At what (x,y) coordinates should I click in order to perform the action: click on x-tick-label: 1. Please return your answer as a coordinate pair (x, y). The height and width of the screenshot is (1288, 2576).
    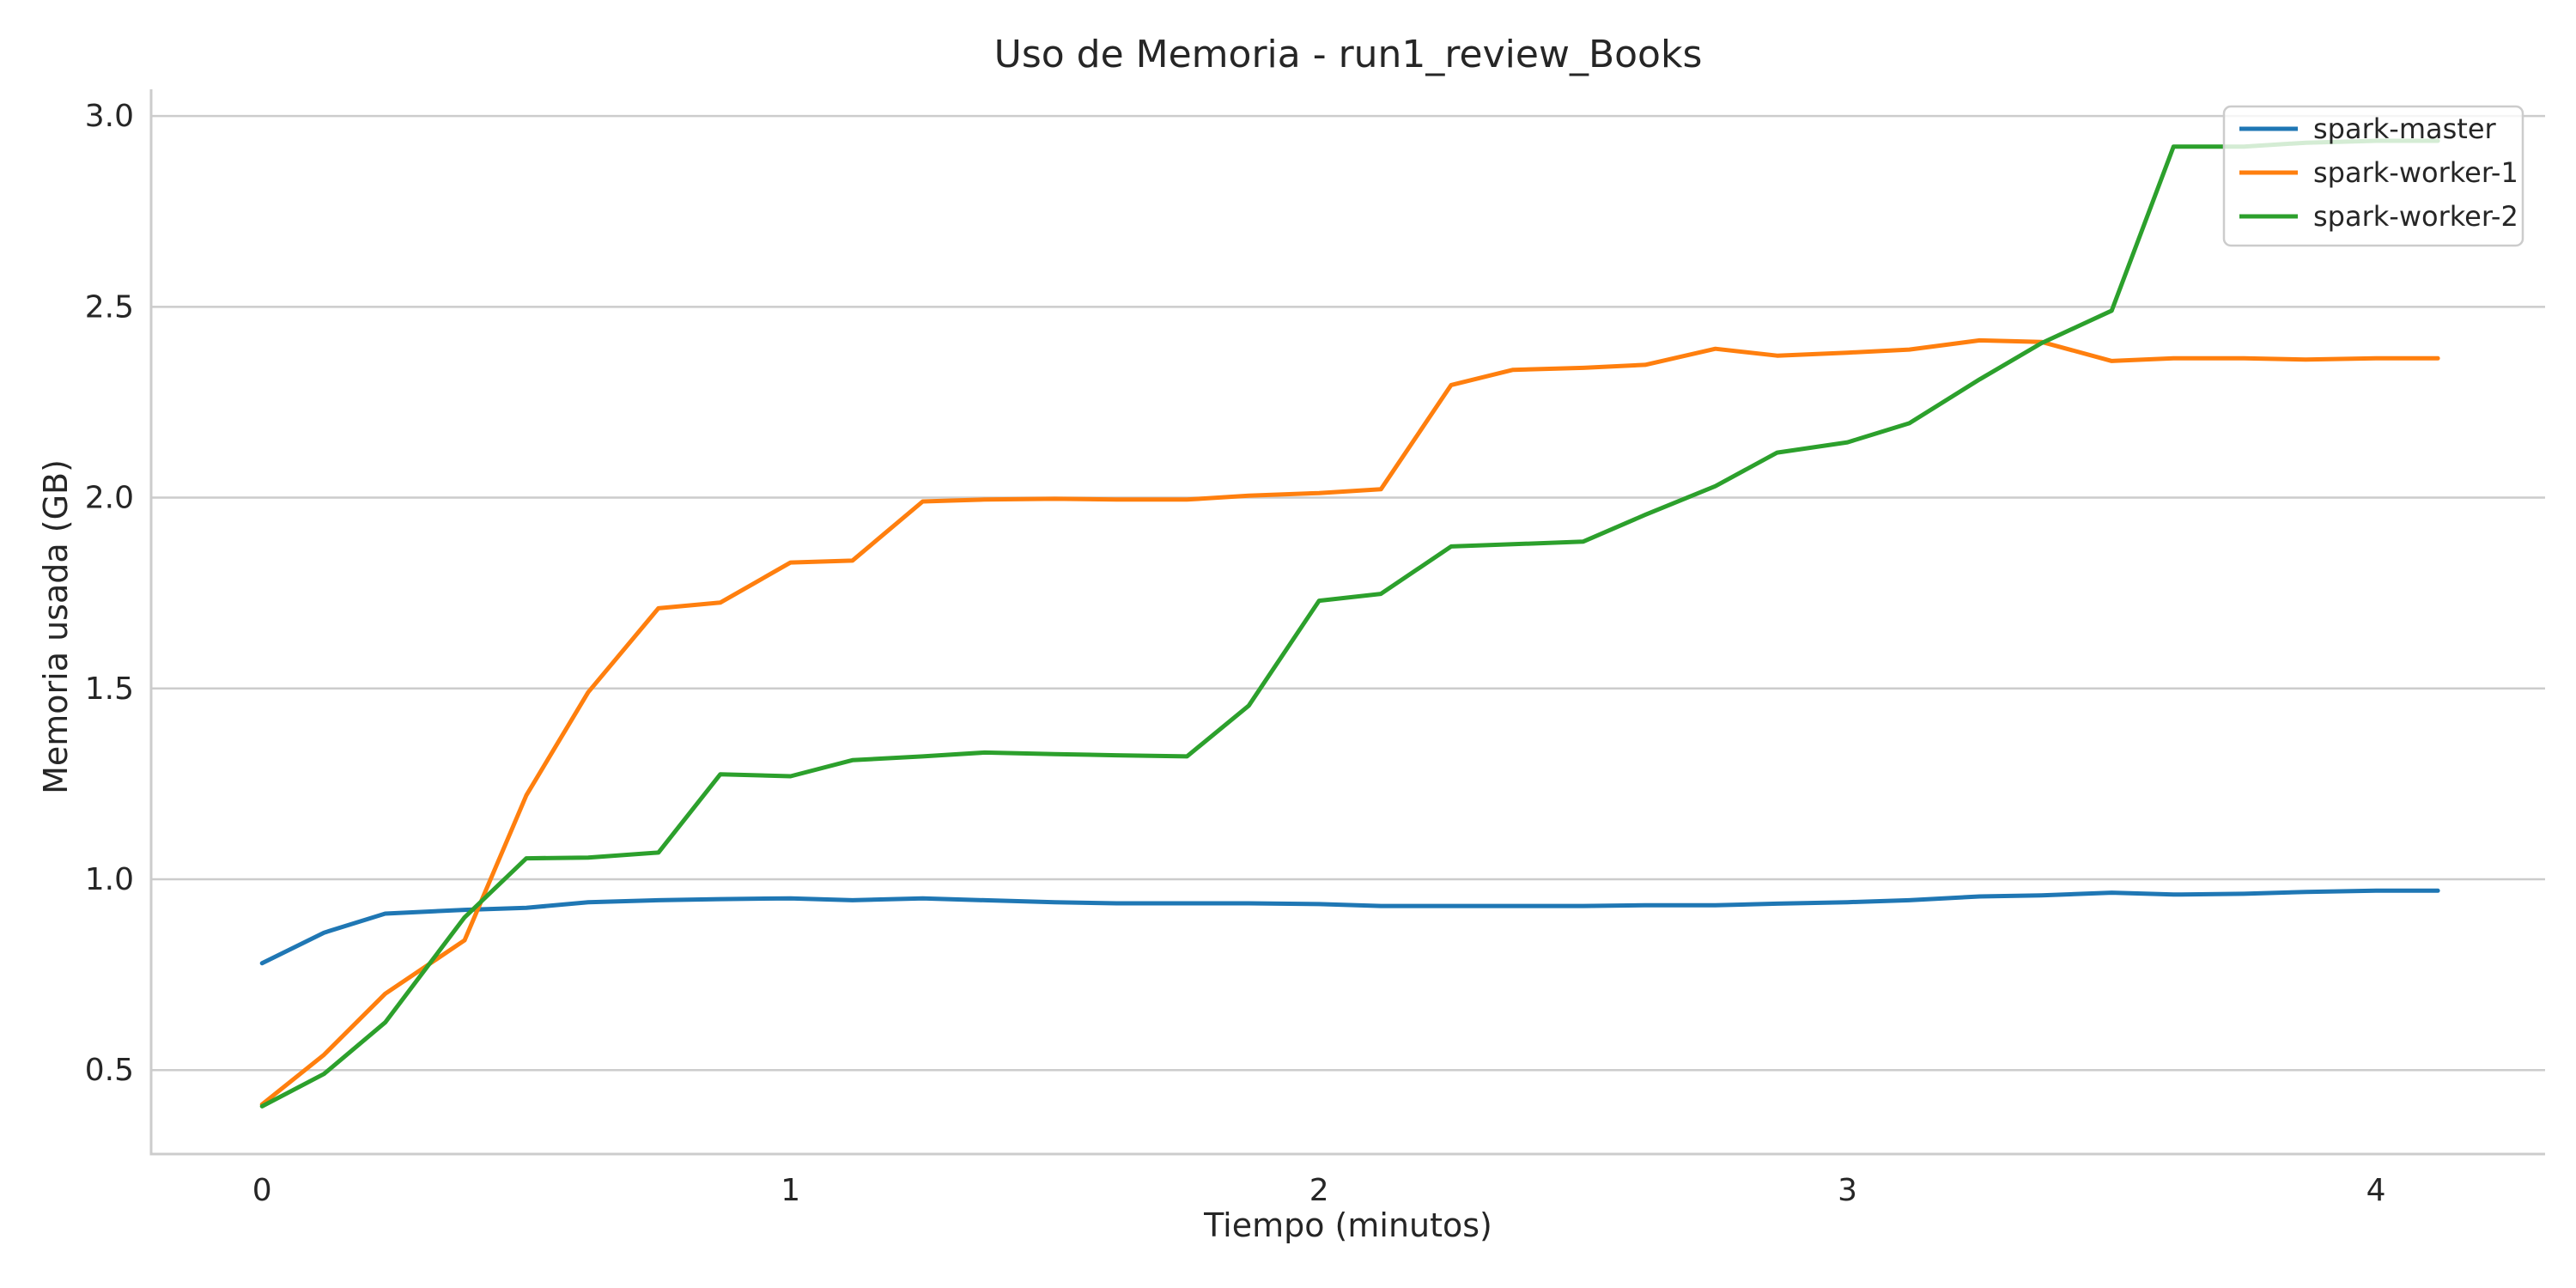
    Looking at the image, I should click on (790, 1191).